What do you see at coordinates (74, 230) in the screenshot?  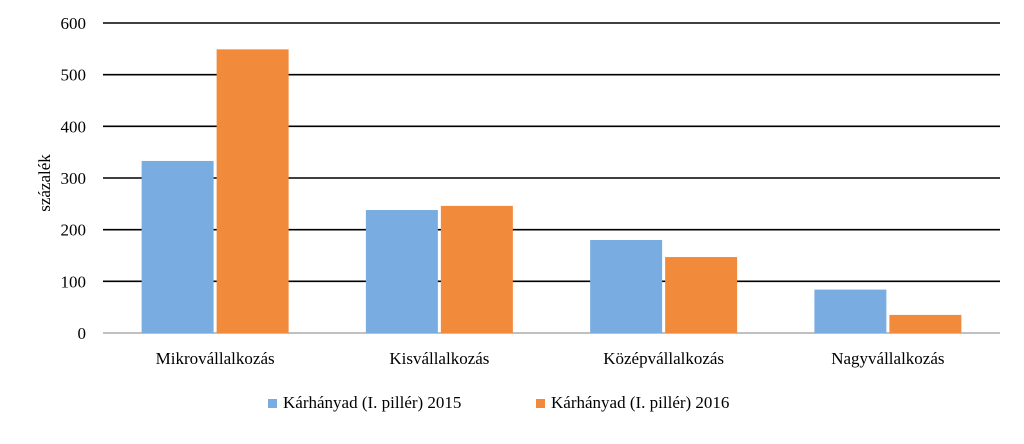 I see `y-tick-label: 200` at bounding box center [74, 230].